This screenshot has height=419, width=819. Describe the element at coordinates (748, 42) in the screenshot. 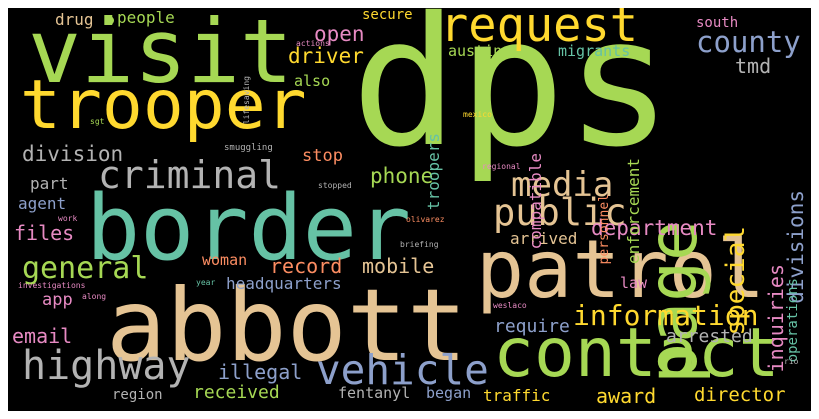

I see `word-county: county` at that location.